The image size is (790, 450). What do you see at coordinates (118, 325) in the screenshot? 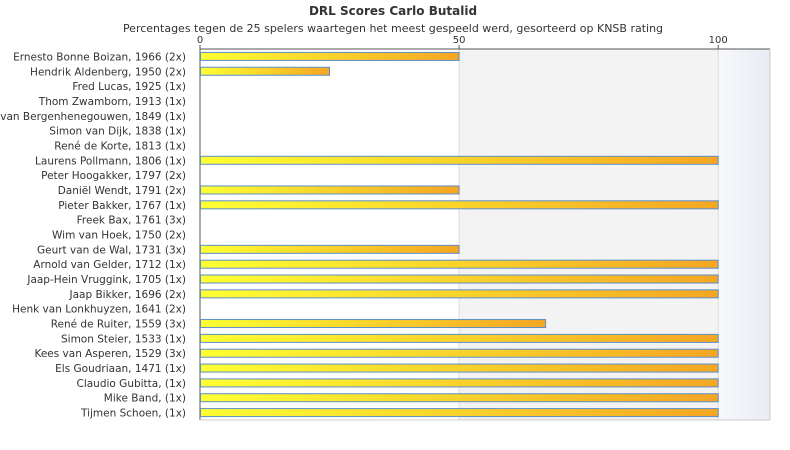
I see `category-label: René de Ruiter, 1559 (3x)` at bounding box center [118, 325].